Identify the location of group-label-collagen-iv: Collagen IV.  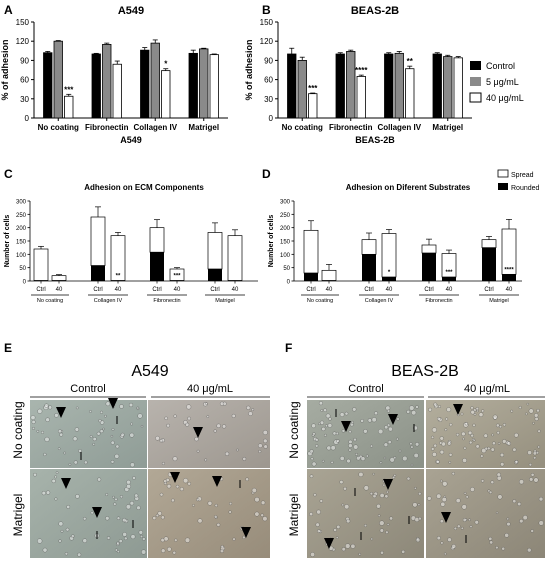
(108, 301).